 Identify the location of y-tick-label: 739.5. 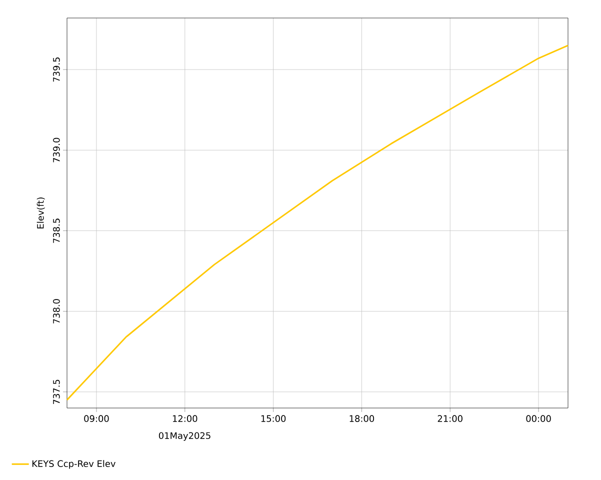
(56, 70).